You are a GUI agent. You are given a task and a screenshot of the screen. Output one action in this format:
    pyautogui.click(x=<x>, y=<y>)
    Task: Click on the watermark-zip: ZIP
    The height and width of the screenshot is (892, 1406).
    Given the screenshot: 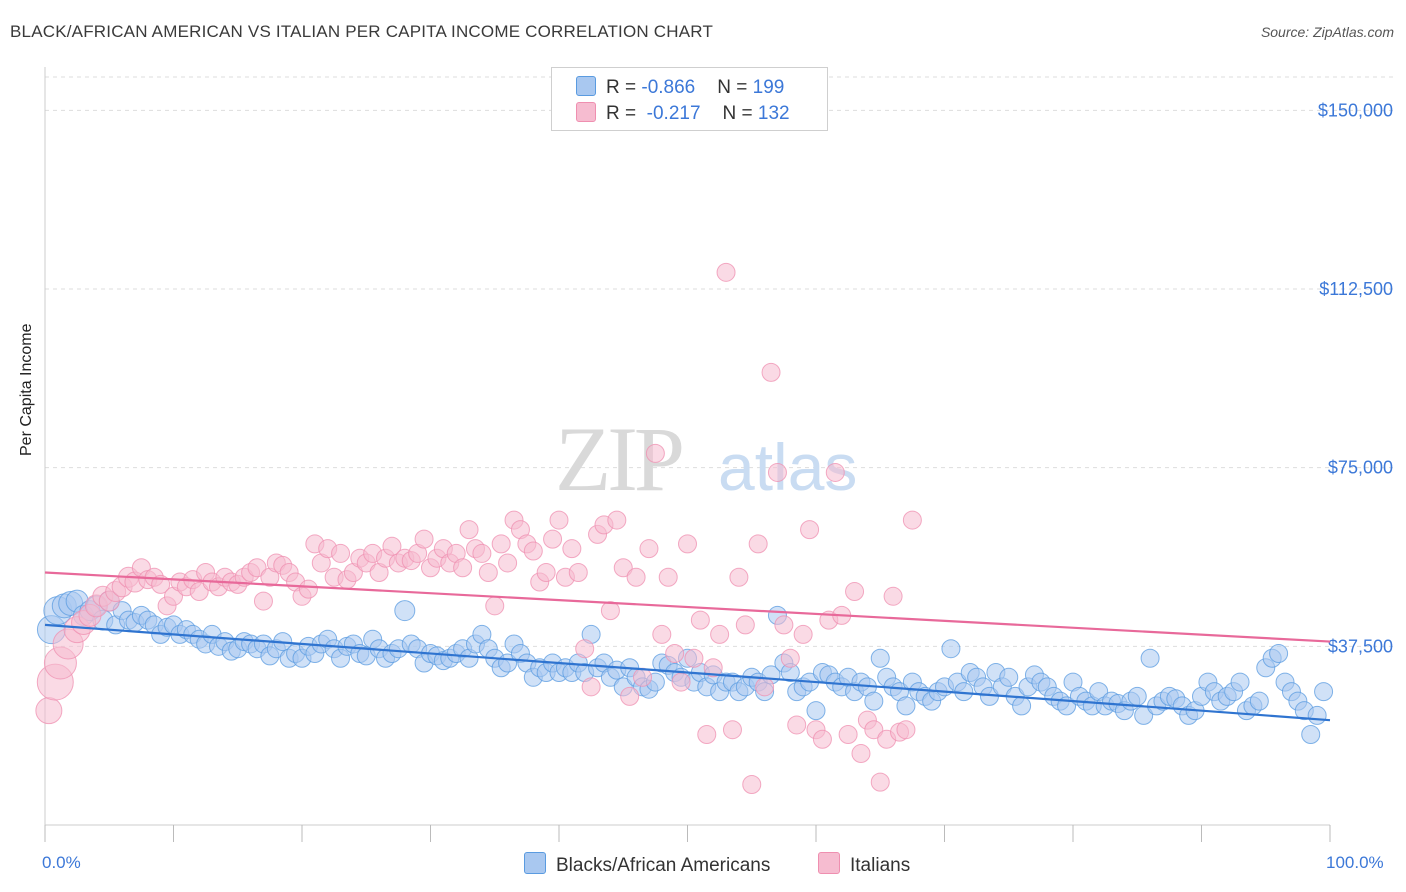 What is the action you would take?
    pyautogui.click(x=618, y=459)
    